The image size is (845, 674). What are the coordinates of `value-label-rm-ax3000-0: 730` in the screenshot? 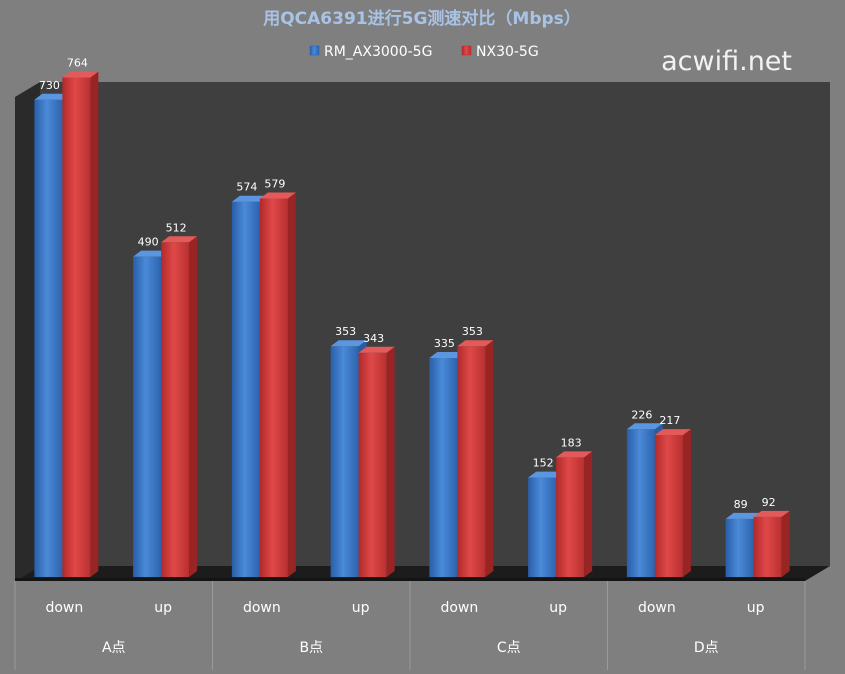 It's located at (49, 85).